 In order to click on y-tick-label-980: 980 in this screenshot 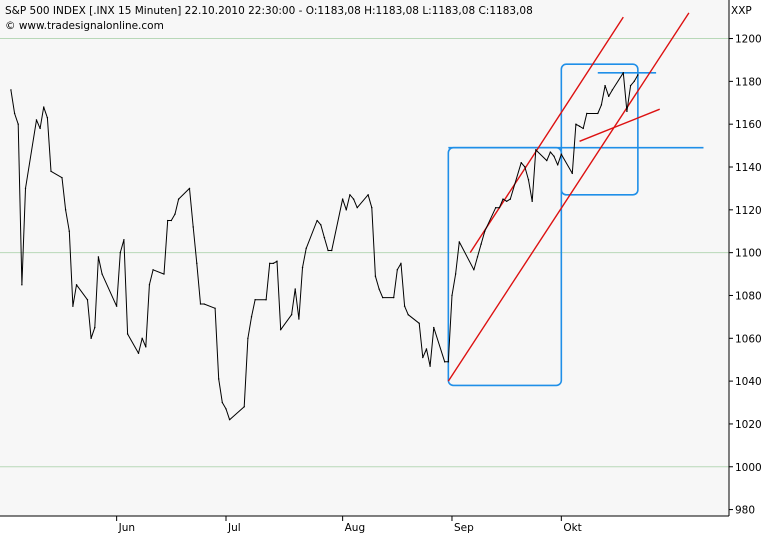, I will do `click(745, 511)`.